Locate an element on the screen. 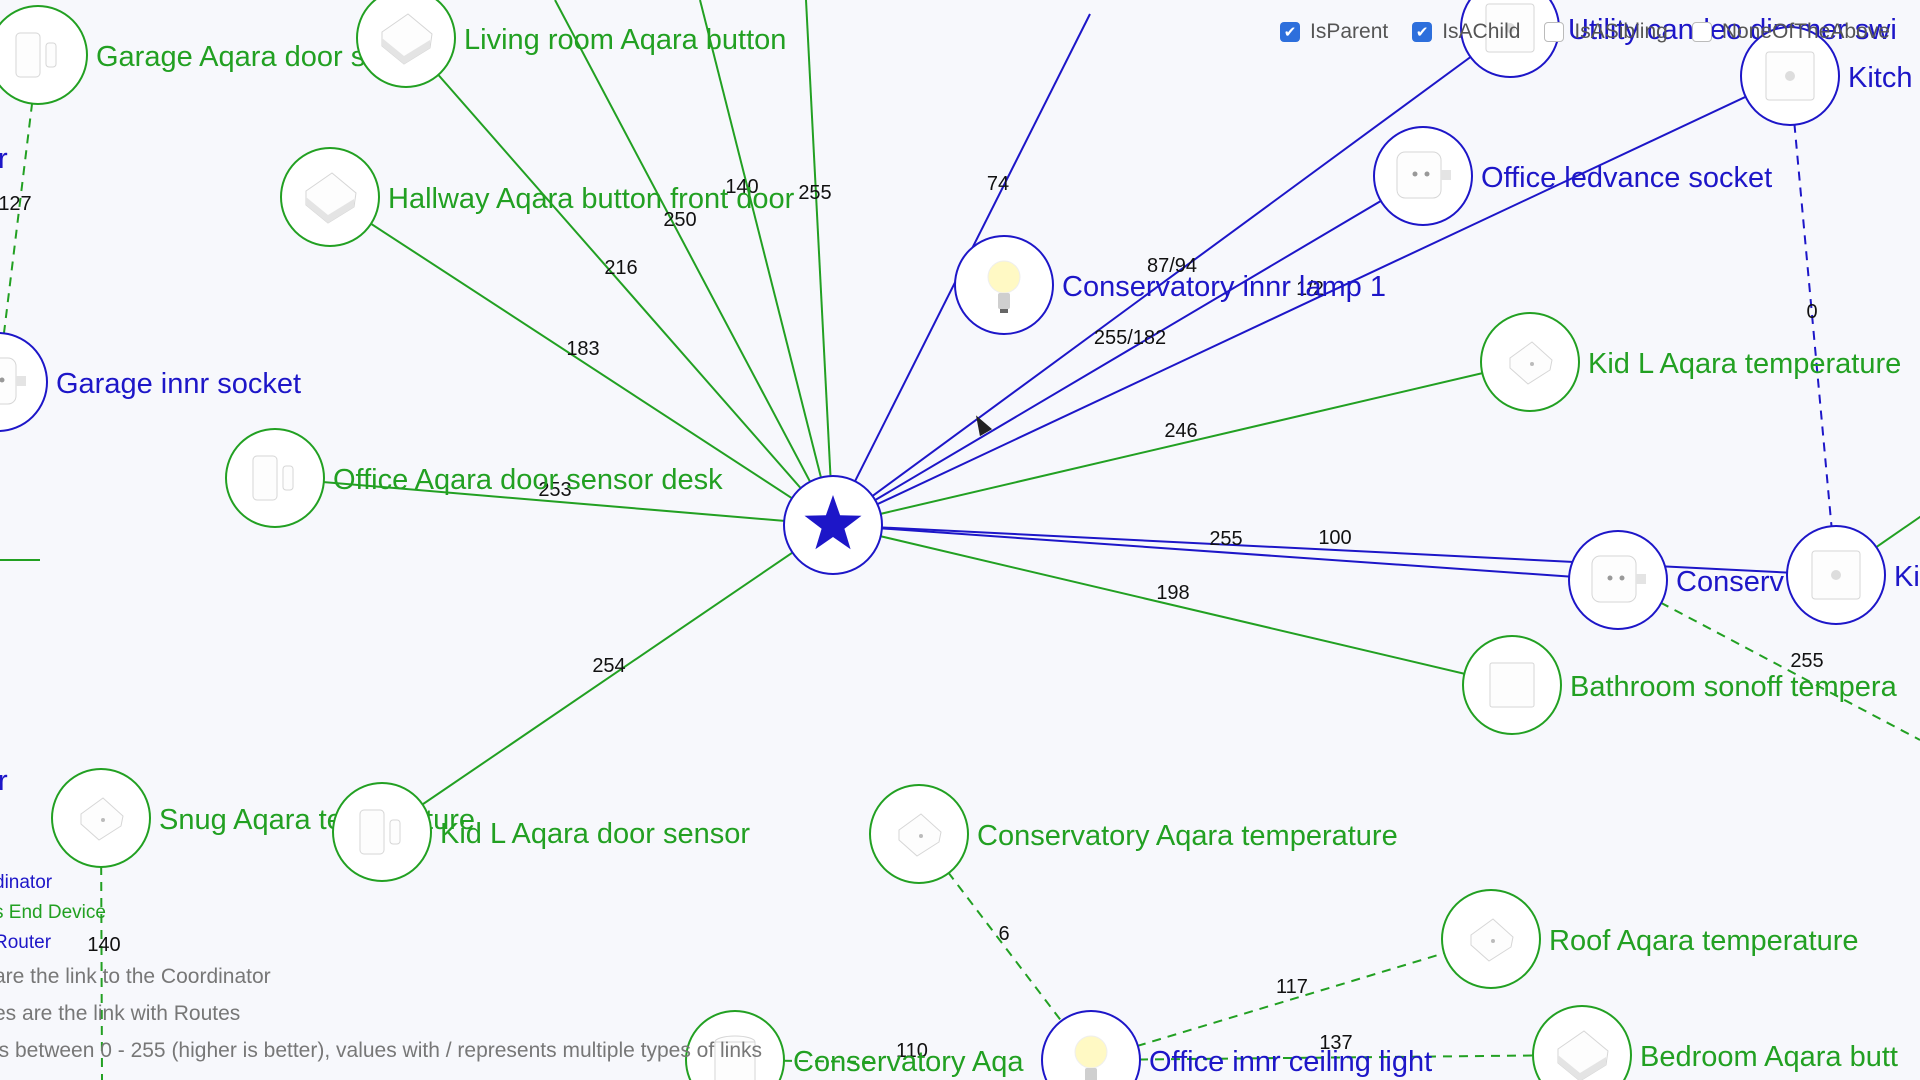  node-label: Conserv is located at coordinates (1730, 582).